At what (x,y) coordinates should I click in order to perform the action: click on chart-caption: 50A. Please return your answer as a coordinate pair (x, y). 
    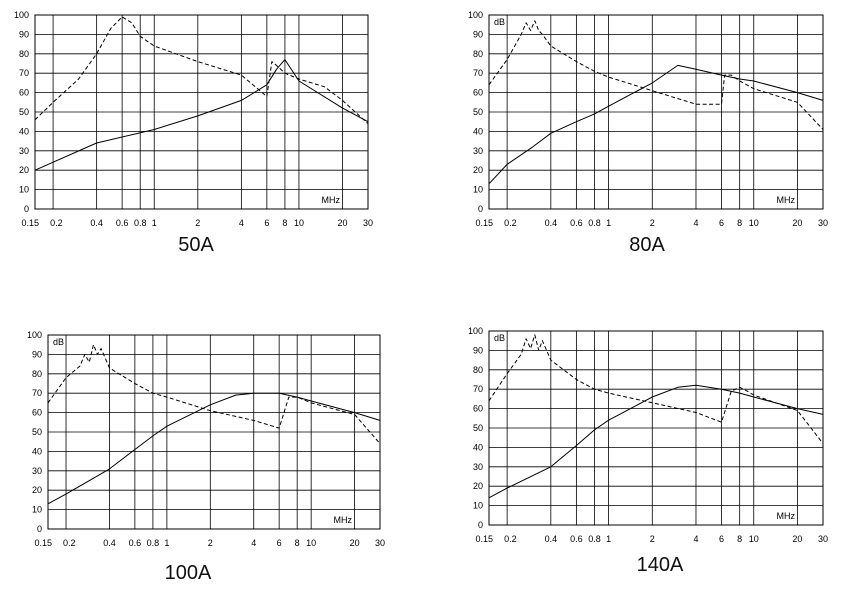
    Looking at the image, I should click on (196, 245).